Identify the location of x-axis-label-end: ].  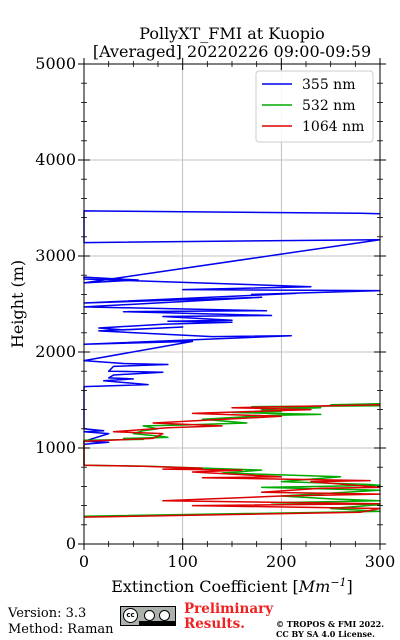
(350, 586).